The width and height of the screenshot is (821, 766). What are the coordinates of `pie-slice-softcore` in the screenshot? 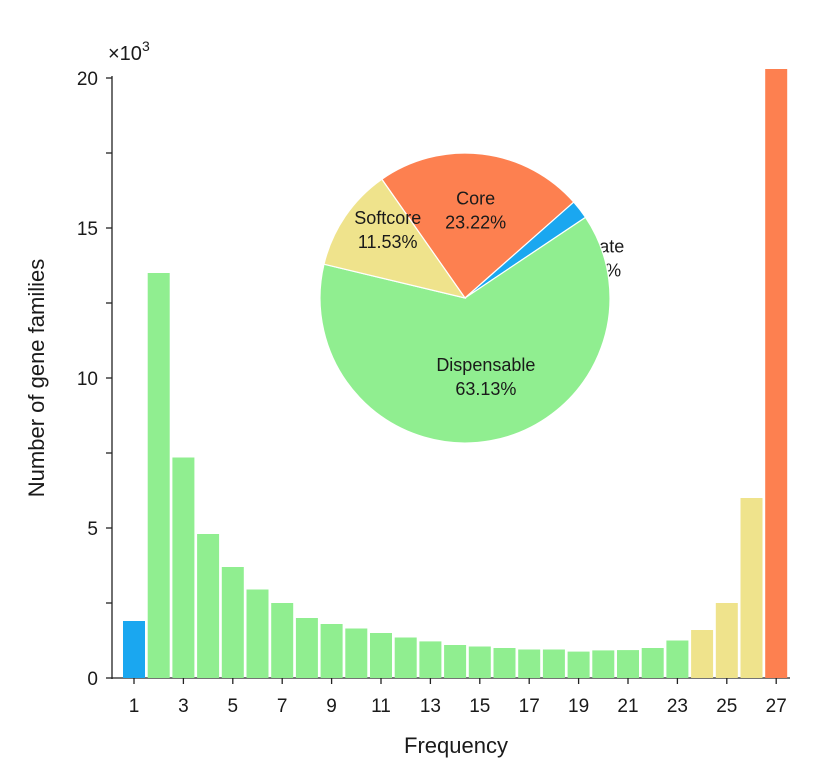 It's located at (395, 238).